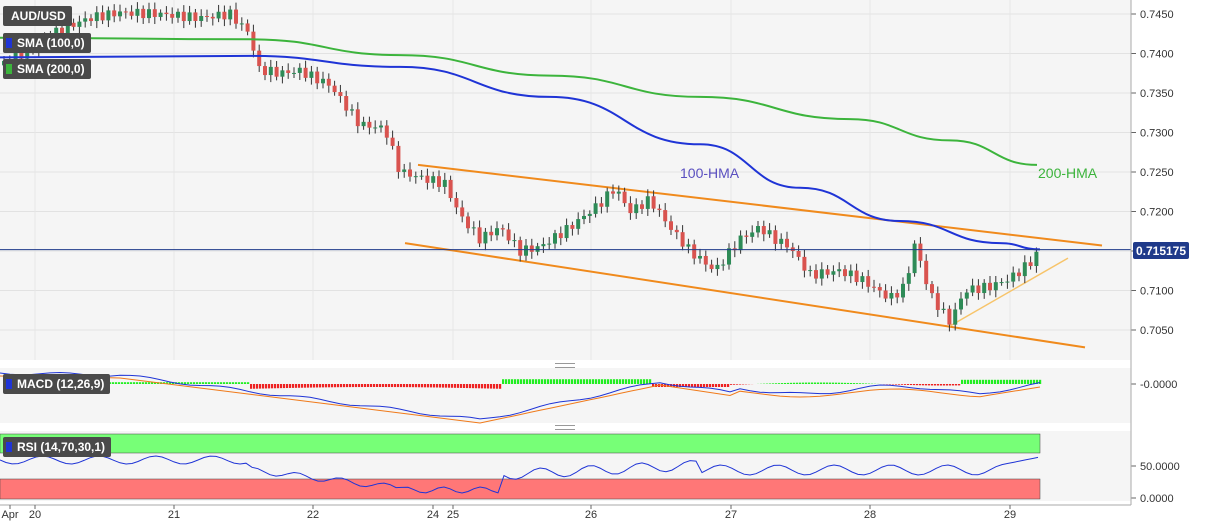 This screenshot has height=526, width=1207. What do you see at coordinates (565, 427) in the screenshot?
I see `panel-splitter-rsi` at bounding box center [565, 427].